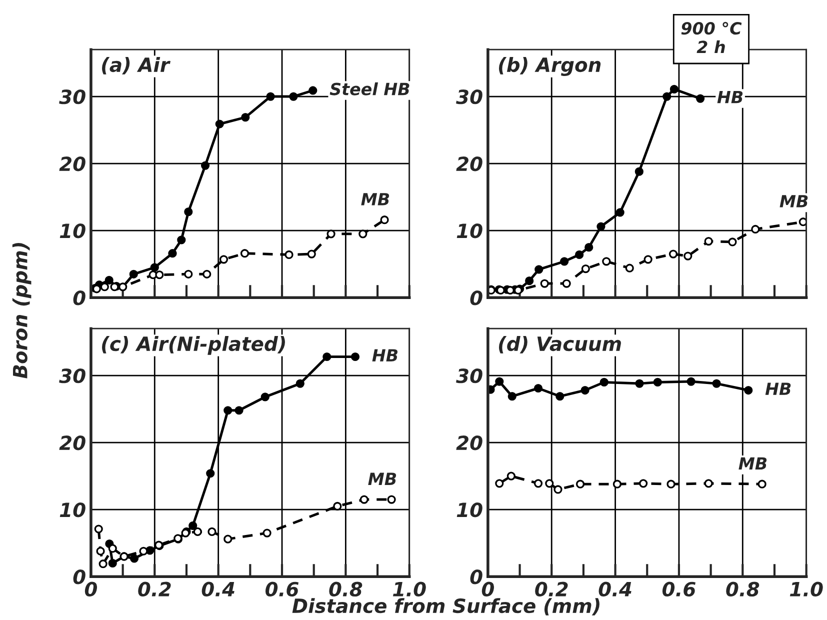 This screenshot has height=620, width=827. Describe the element at coordinates (22, 310) in the screenshot. I see `y-axis-title: Boron (ppm)` at that location.